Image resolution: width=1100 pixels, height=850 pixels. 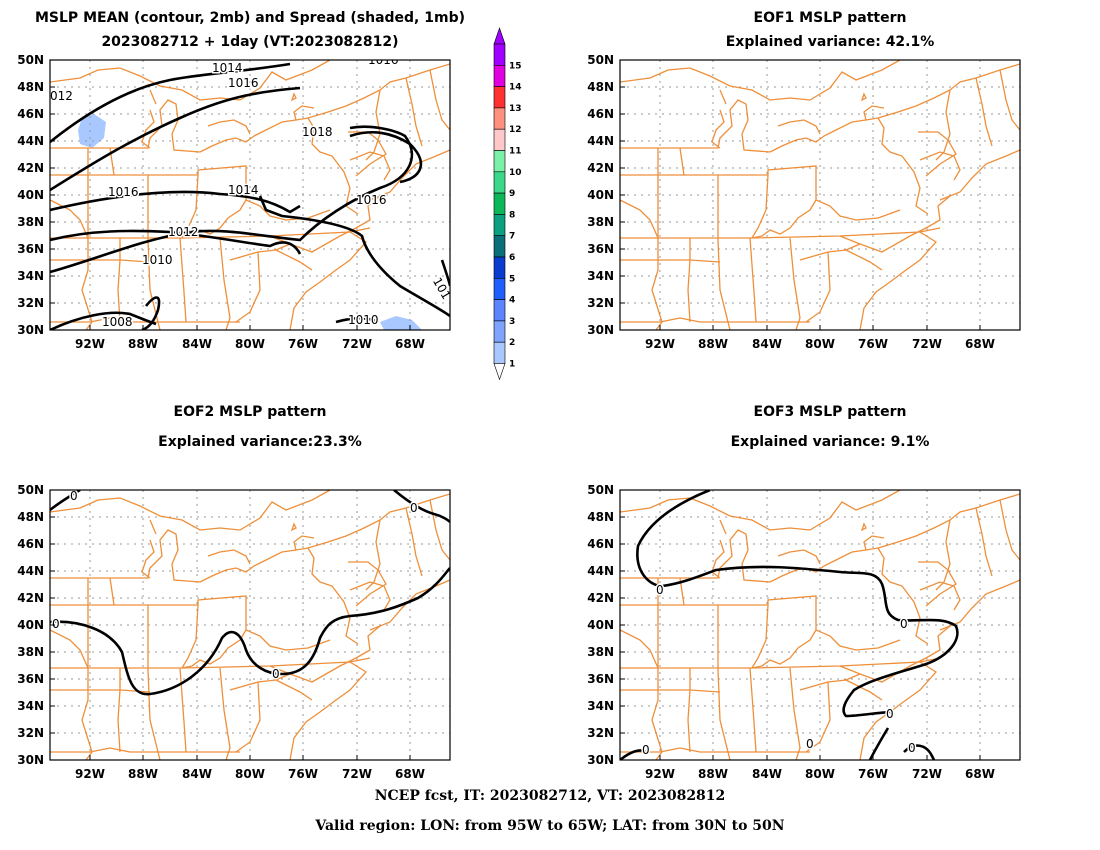 What do you see at coordinates (512, 343) in the screenshot?
I see `colorbar-label: 2` at bounding box center [512, 343].